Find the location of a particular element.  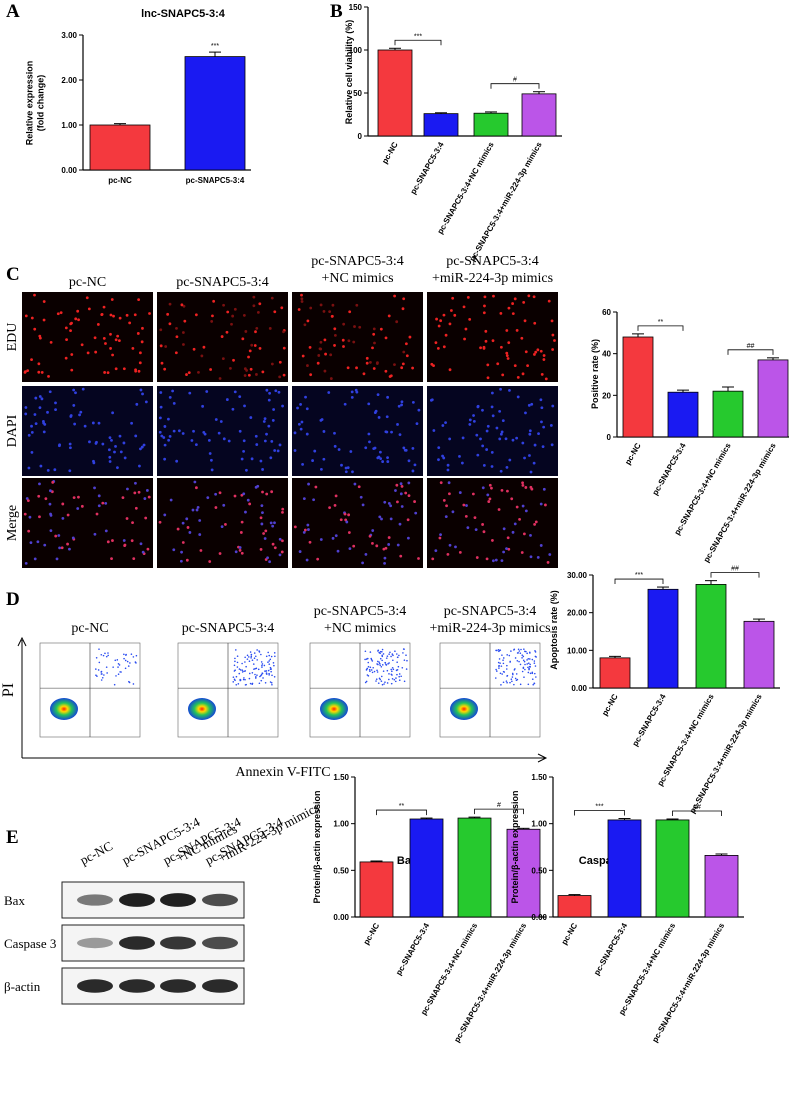

significance-bracket is located at coordinates (401, 812).